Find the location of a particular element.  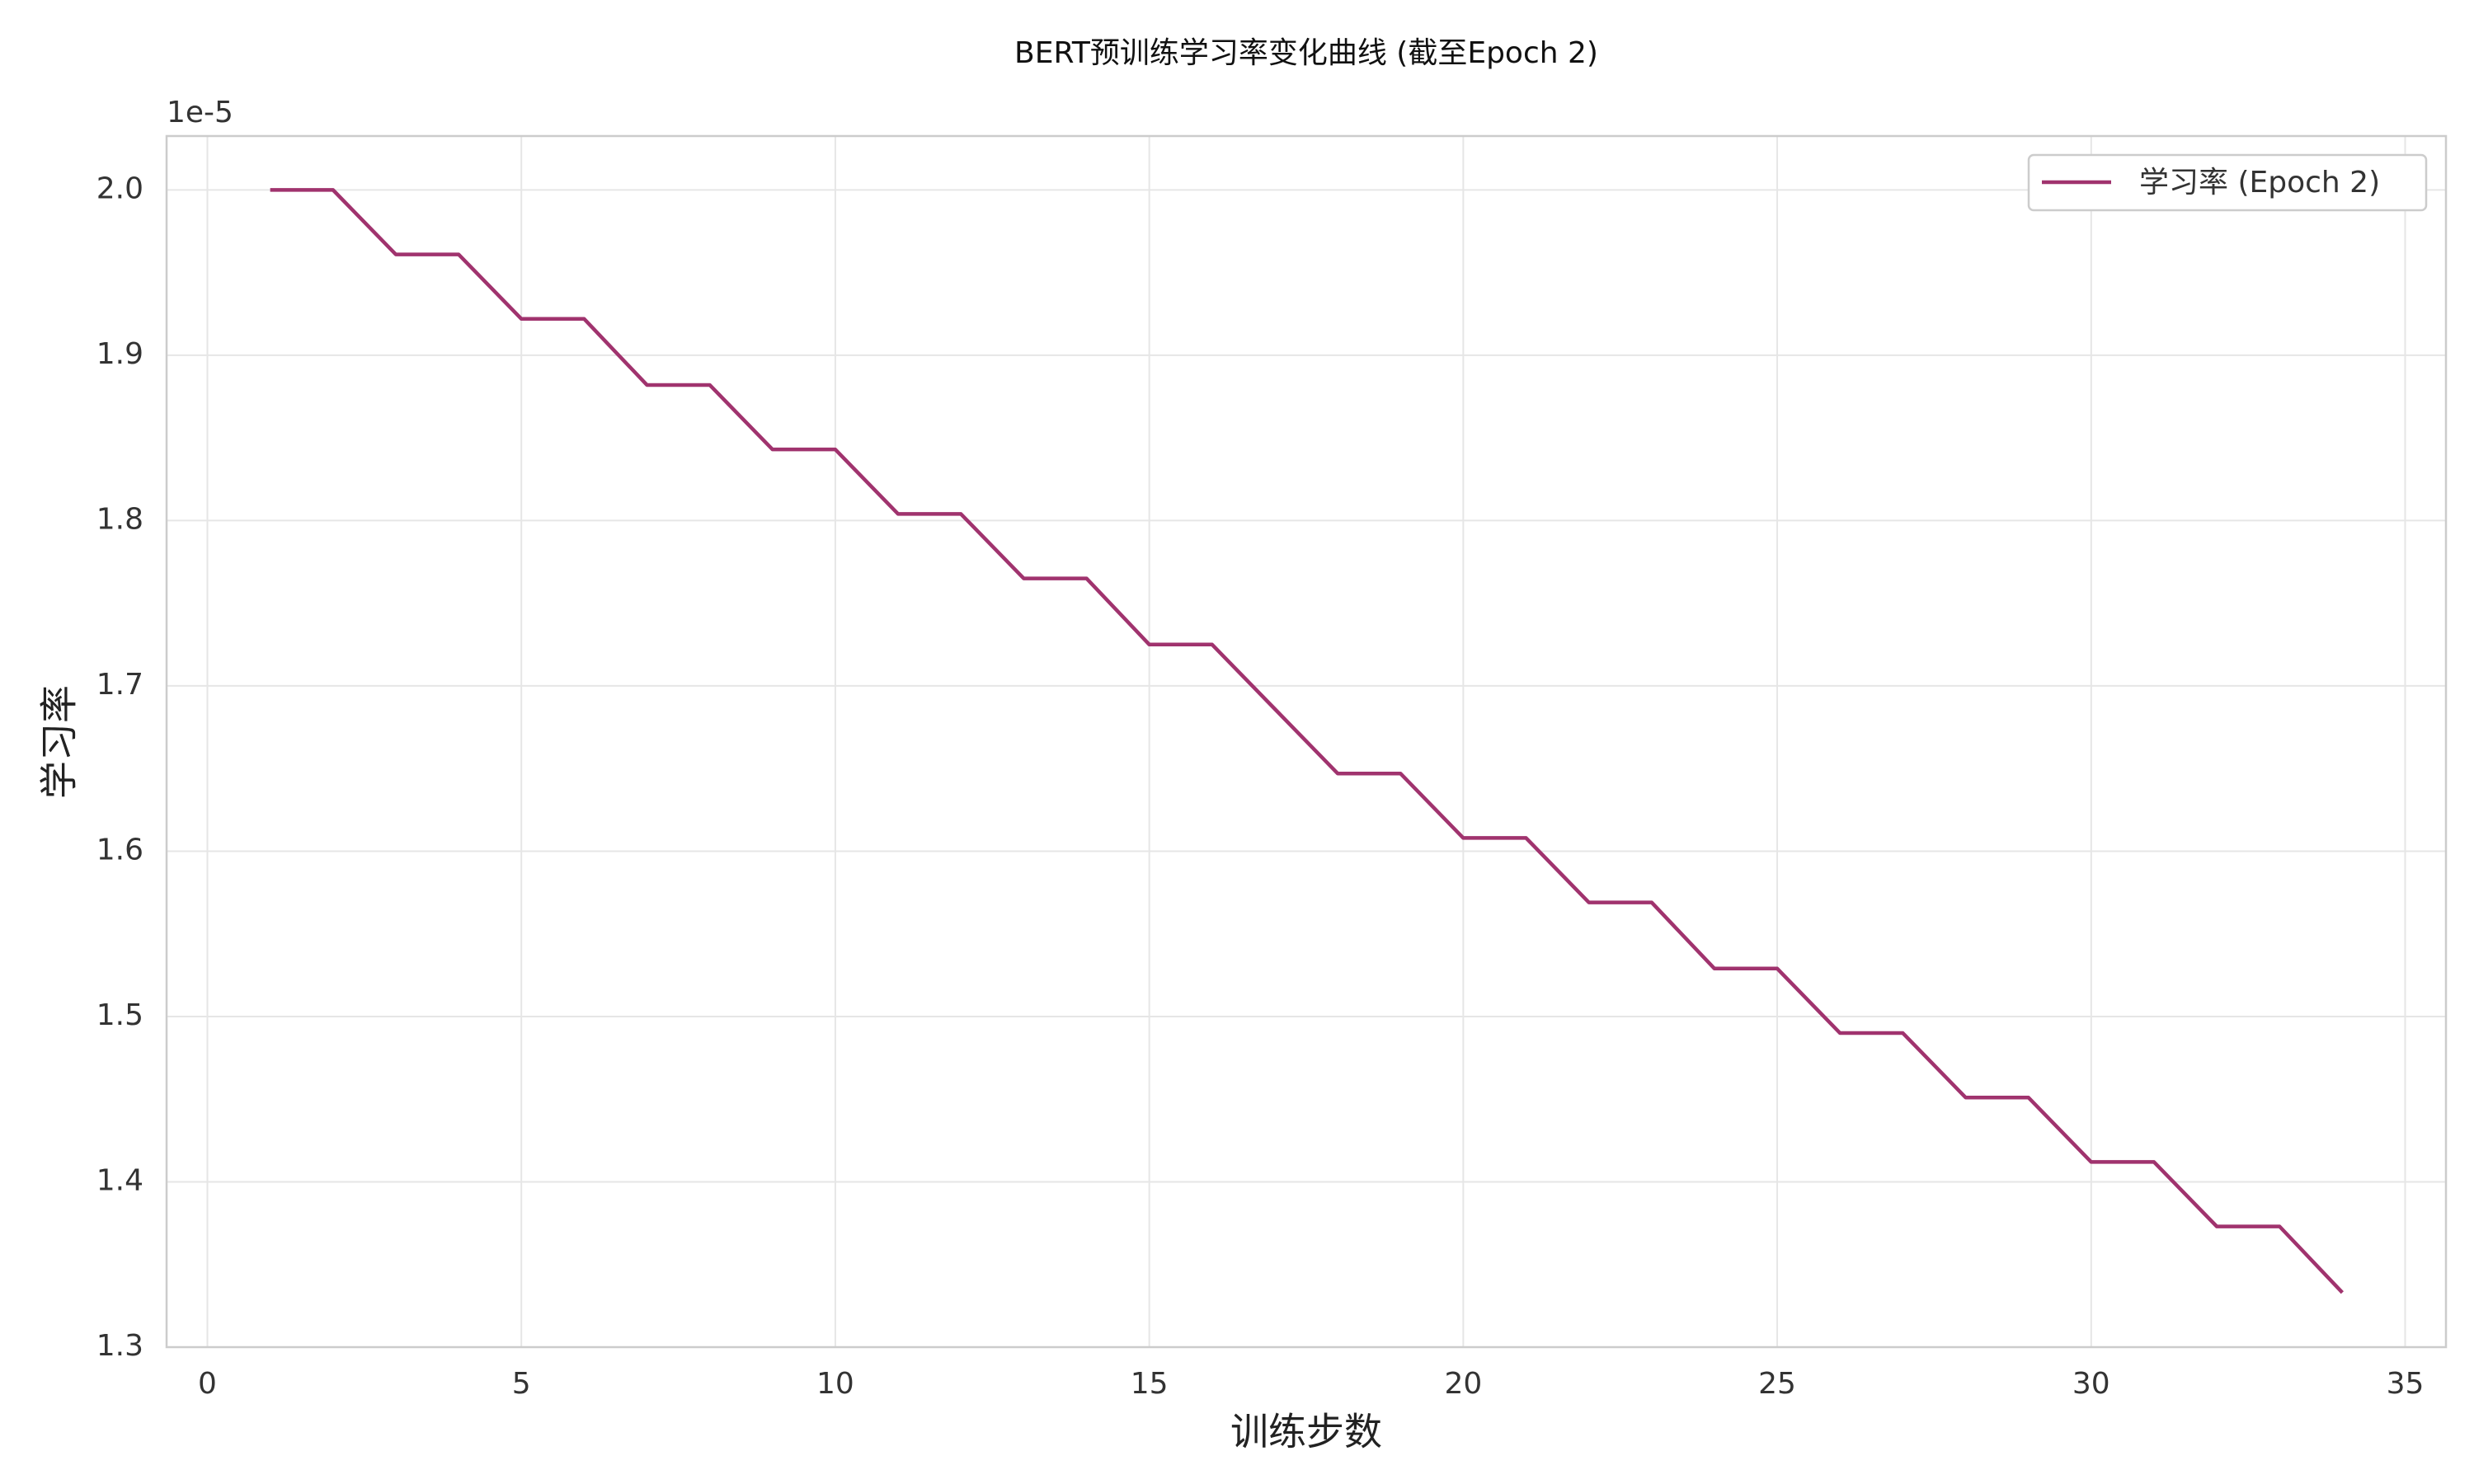

x-axis-label: 训练步数 is located at coordinates (1306, 1432).